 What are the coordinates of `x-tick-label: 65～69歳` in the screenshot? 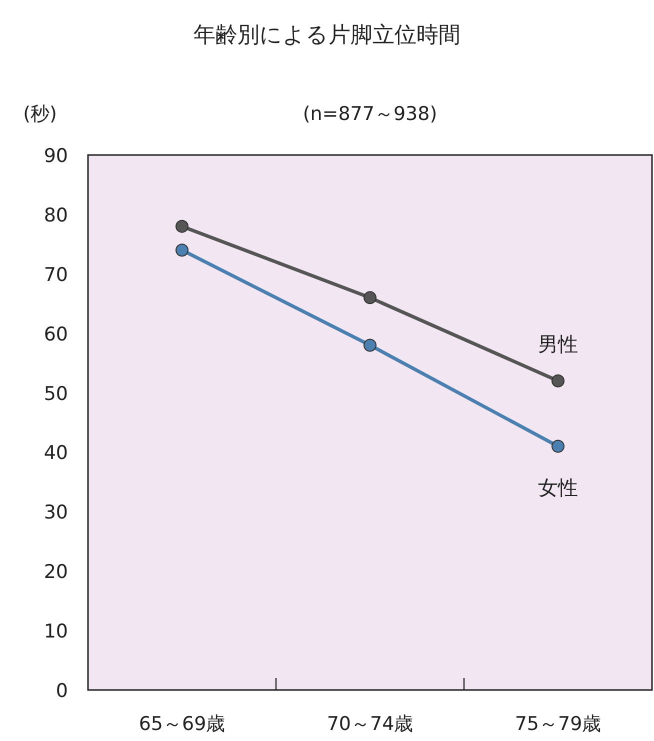 It's located at (182, 724).